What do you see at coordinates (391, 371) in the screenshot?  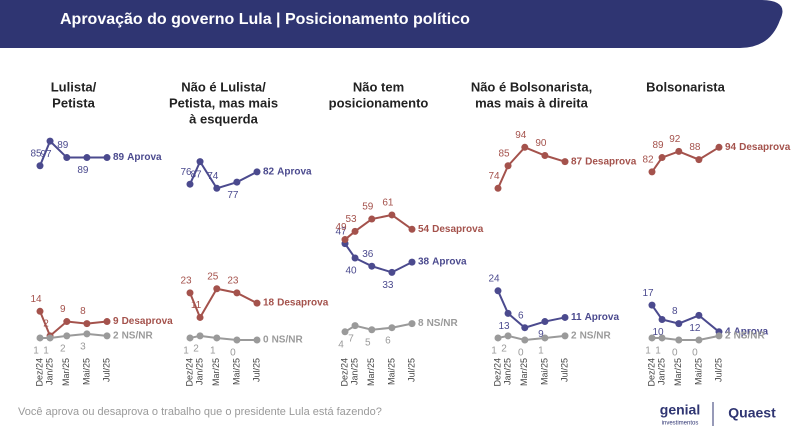 I see `x-tick-label: Mai/25` at bounding box center [391, 371].